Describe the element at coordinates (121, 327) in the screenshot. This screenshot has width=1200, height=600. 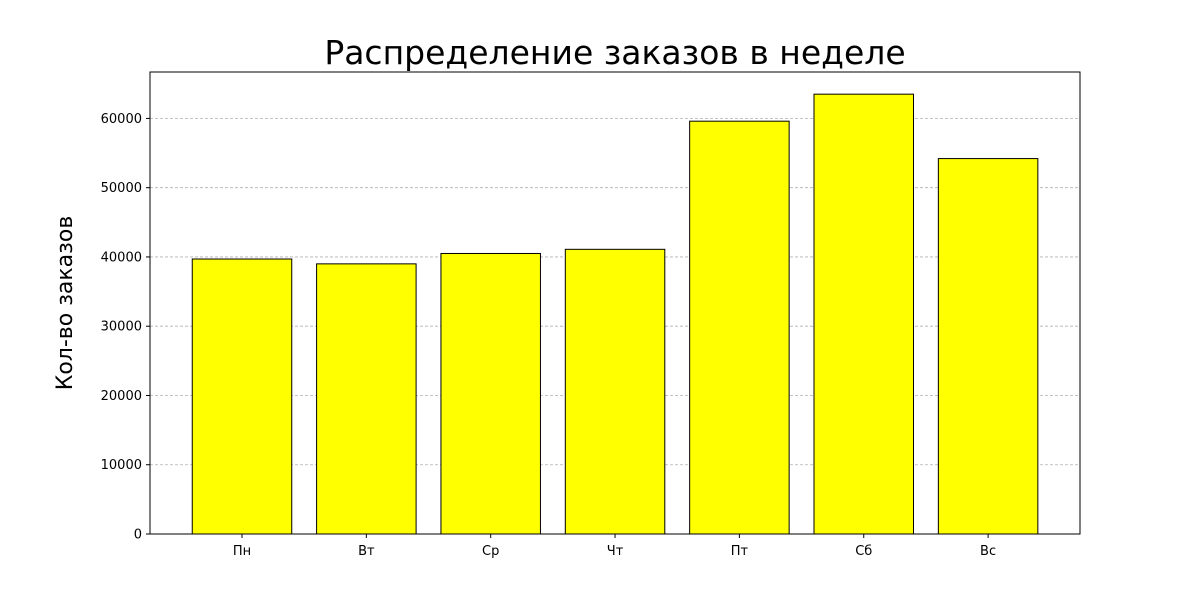
I see `y-tick-label: 30000` at that location.